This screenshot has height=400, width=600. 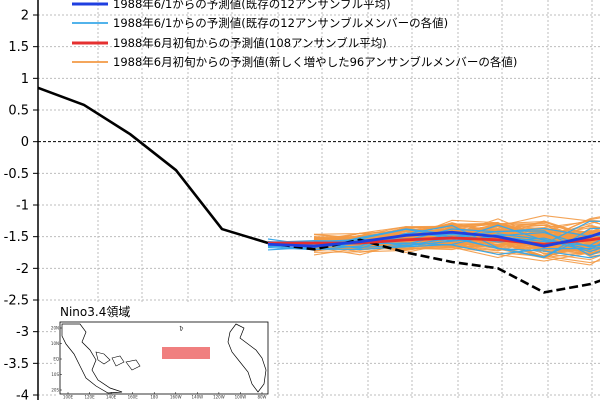 What do you see at coordinates (16, 301) in the screenshot?
I see `y-tick-label: -2.5` at bounding box center [16, 301].